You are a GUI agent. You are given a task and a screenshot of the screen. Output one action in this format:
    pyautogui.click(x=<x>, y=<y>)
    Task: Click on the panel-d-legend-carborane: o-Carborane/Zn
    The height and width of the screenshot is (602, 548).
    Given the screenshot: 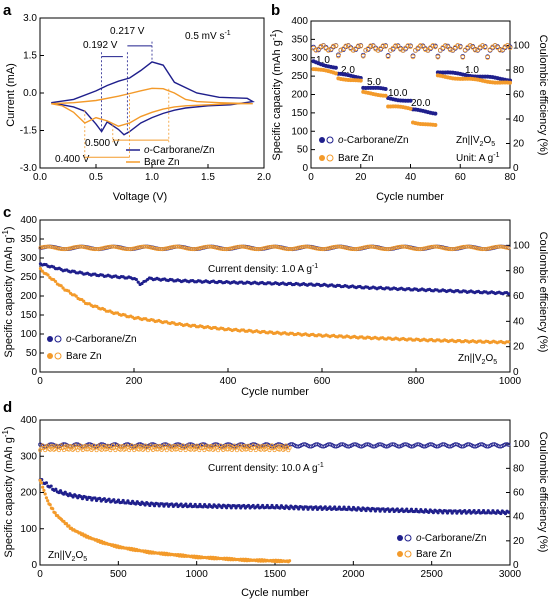 What is the action you would take?
    pyautogui.click(x=451, y=538)
    